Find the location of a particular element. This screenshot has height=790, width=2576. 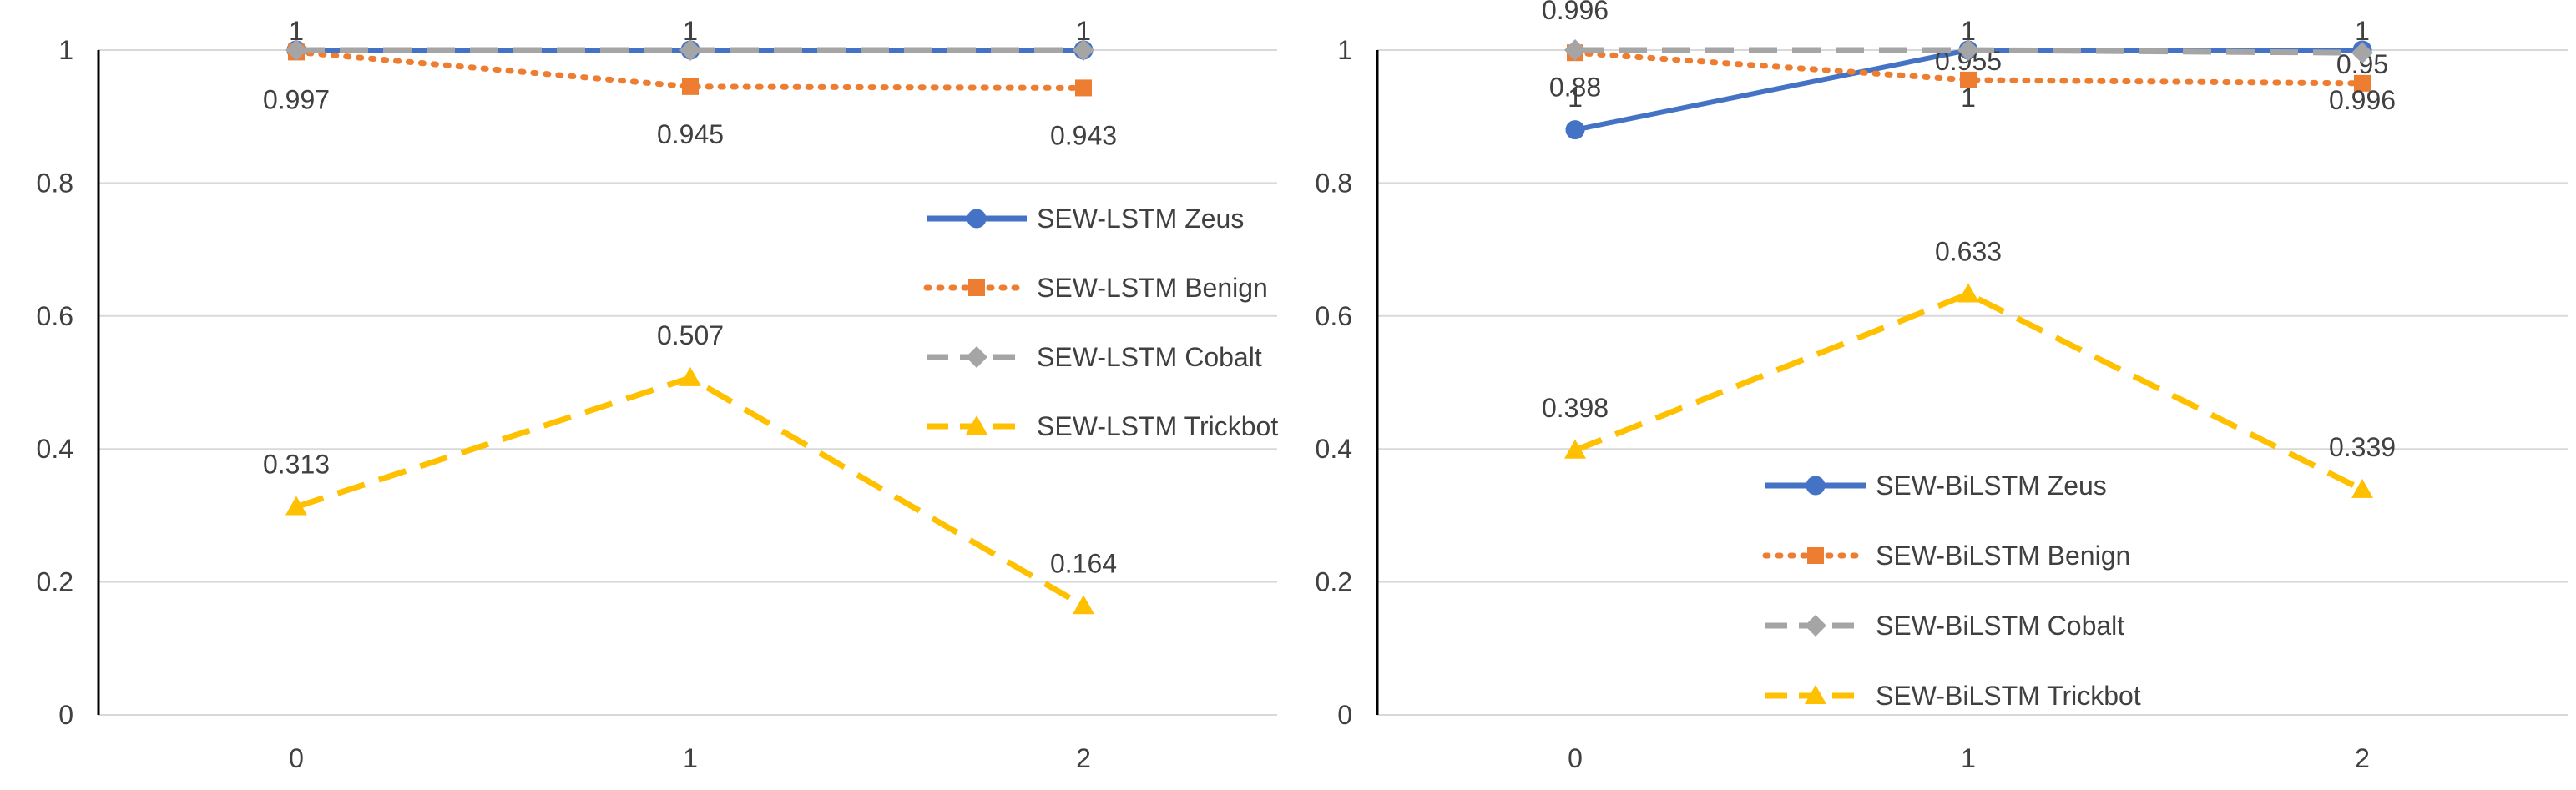

legend-label: SEW-LSTM Zeus is located at coordinates (1140, 219).